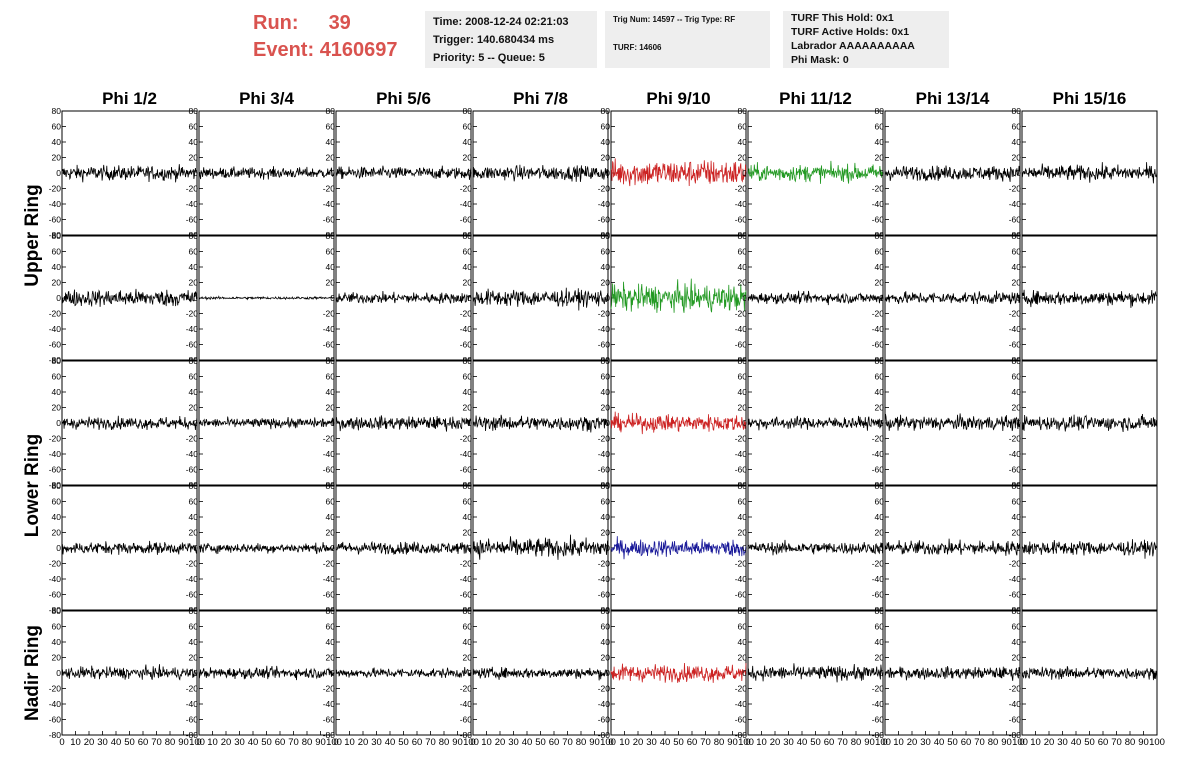  What do you see at coordinates (1143, 742) in the screenshot?
I see `x-tick-label: 90` at bounding box center [1143, 742].